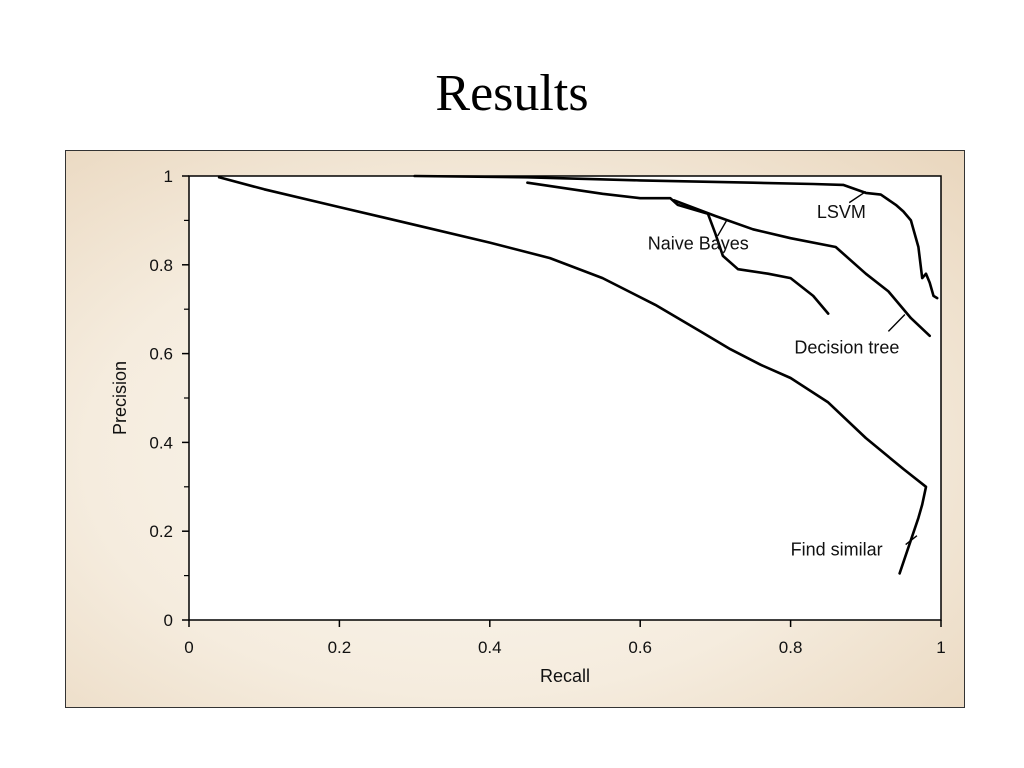 Image resolution: width=1024 pixels, height=768 pixels. I want to click on y-tick-label: 0, so click(168, 620).